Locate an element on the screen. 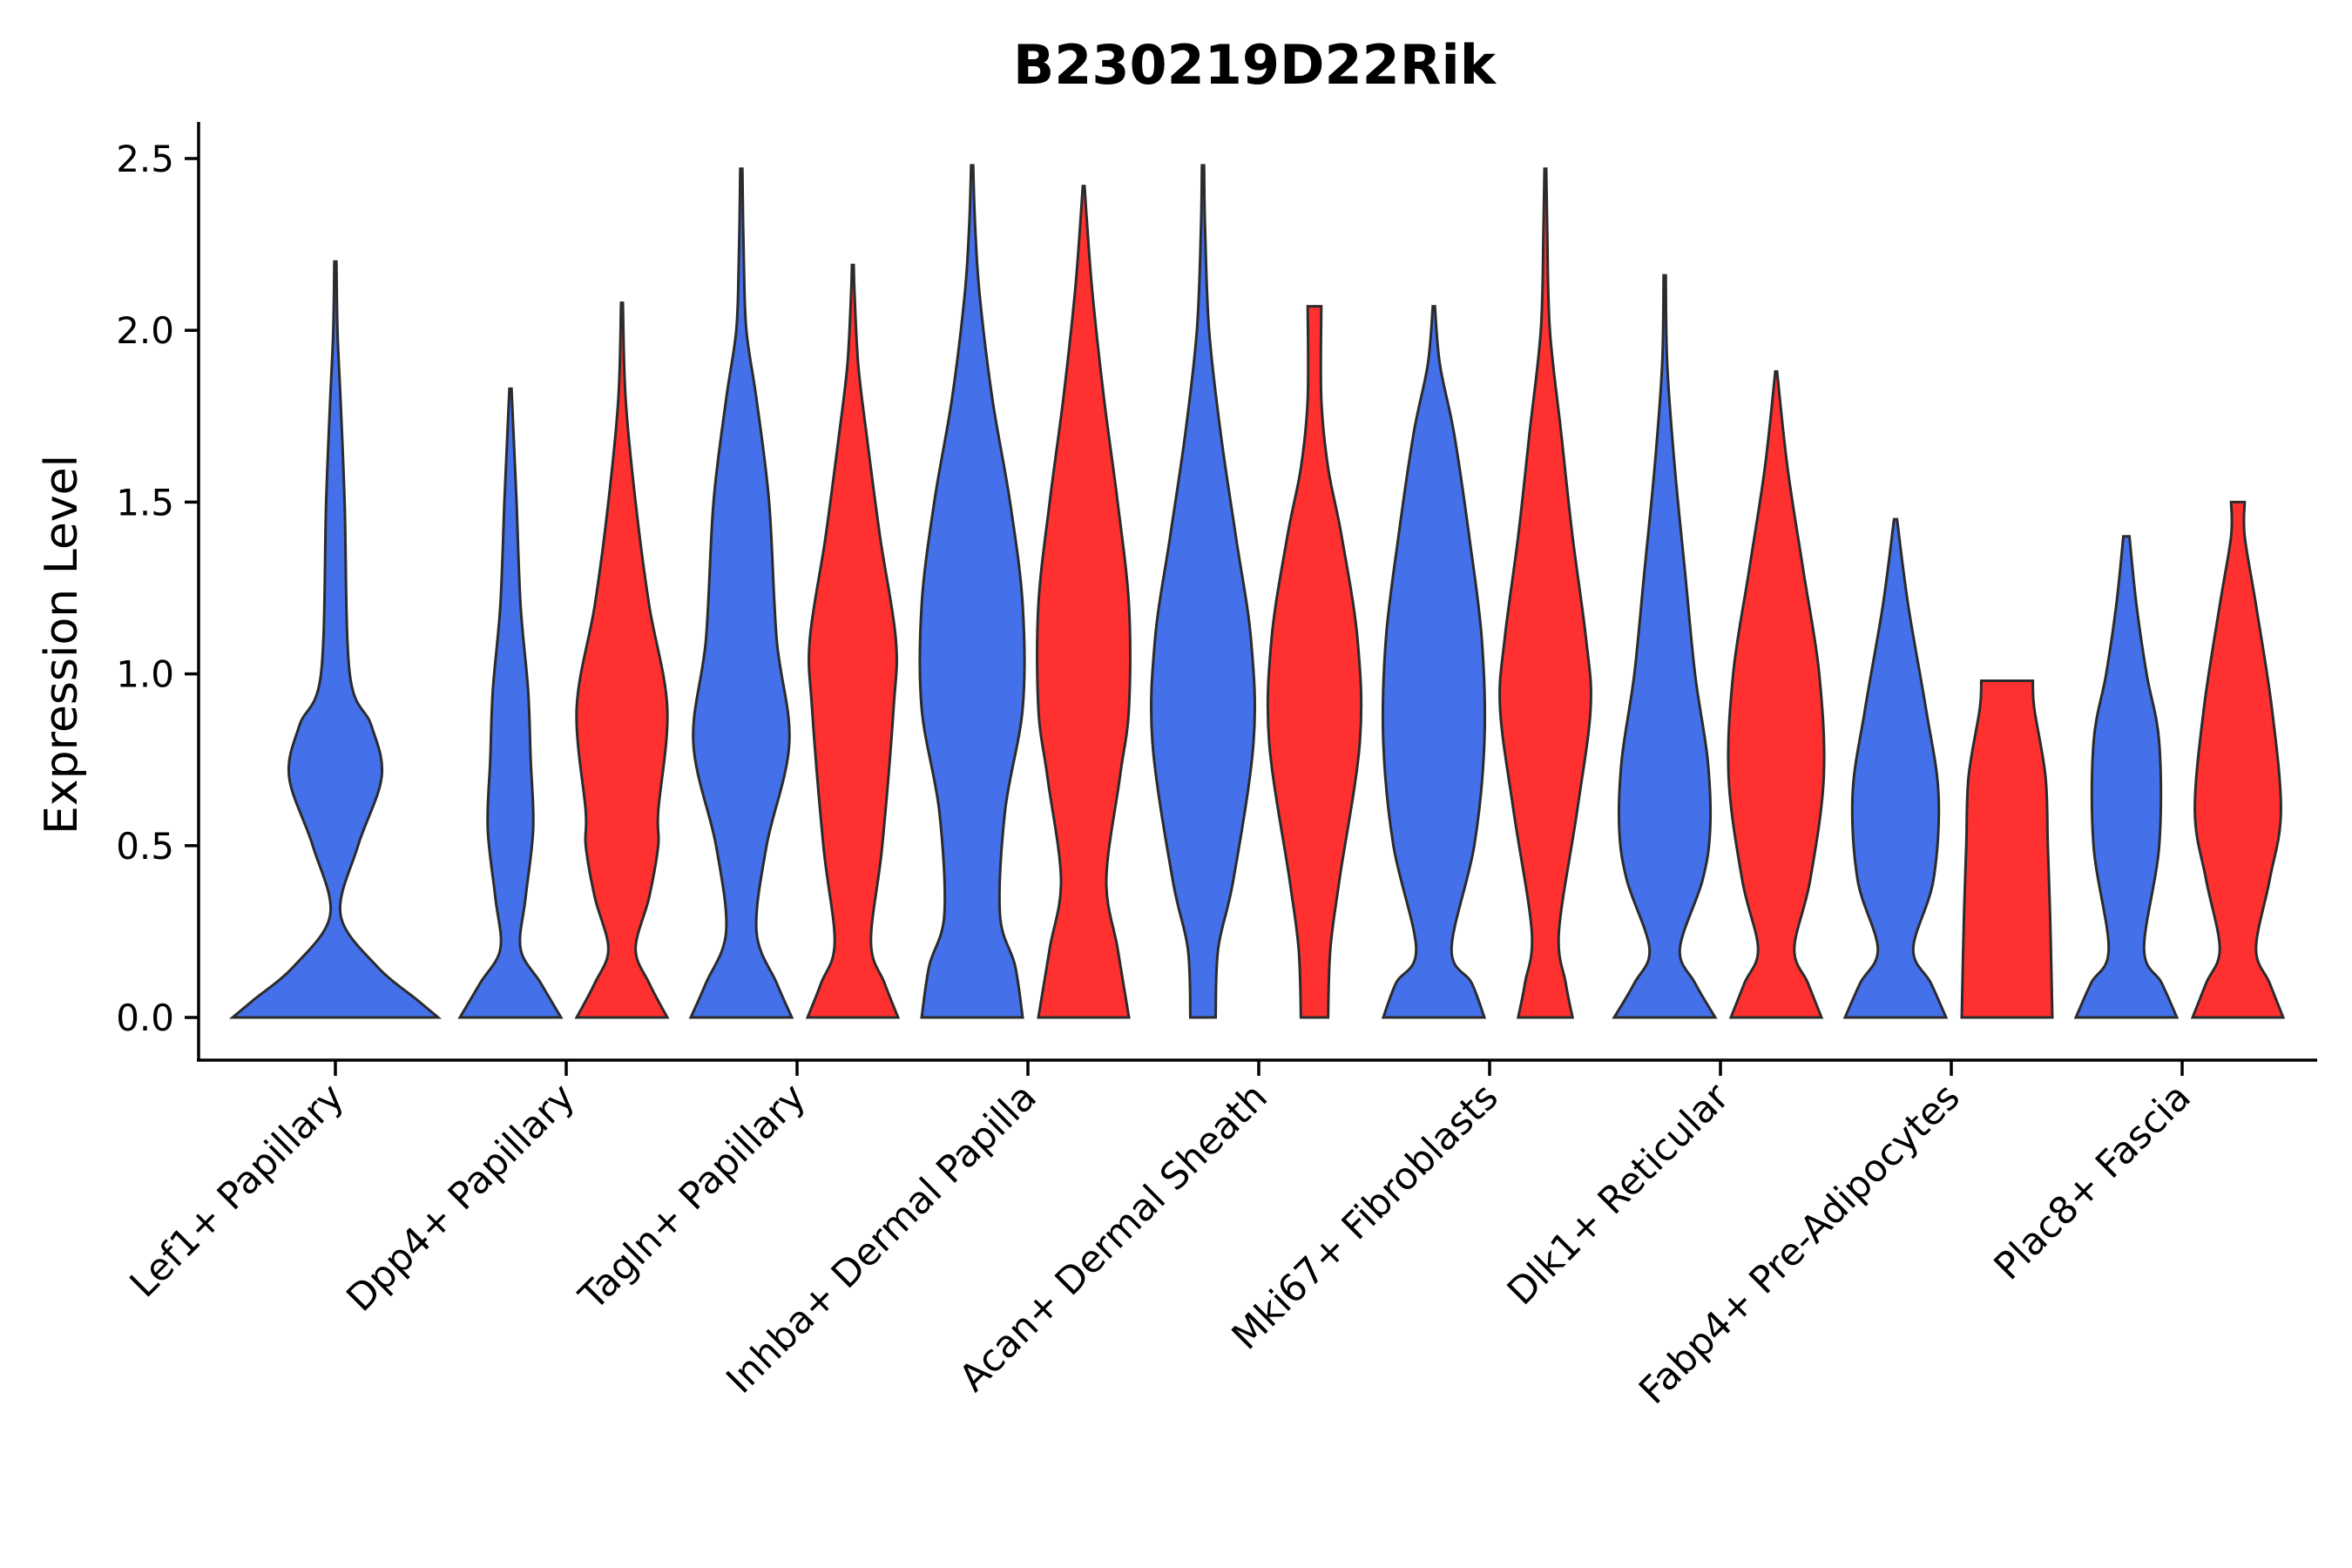  y-tick-label: 0.5 is located at coordinates (145, 846).